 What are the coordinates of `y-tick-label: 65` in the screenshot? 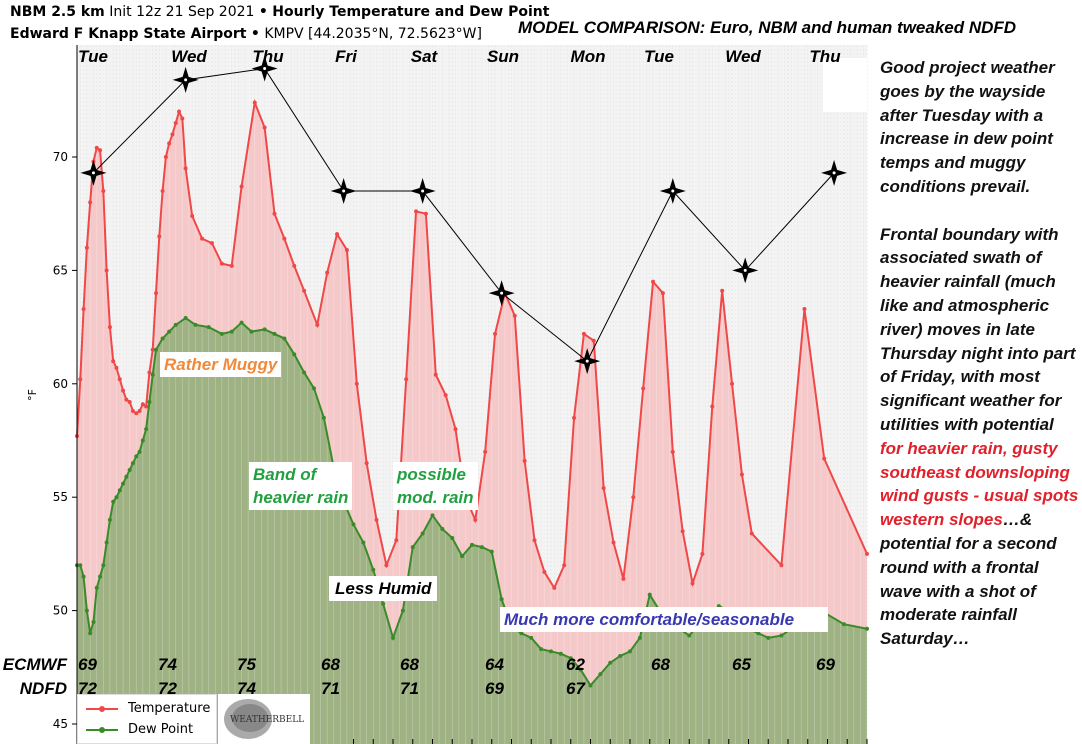 It's located at (60, 270).